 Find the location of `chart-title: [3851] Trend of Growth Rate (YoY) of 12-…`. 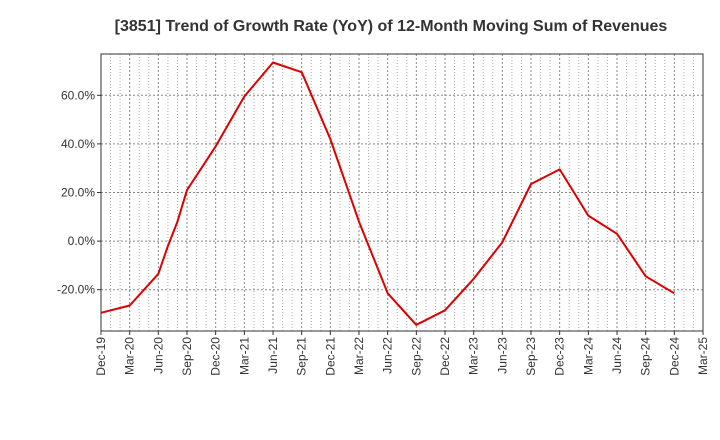

chart-title: [3851] Trend of Growth Rate (YoY) of 12-… is located at coordinates (391, 26).